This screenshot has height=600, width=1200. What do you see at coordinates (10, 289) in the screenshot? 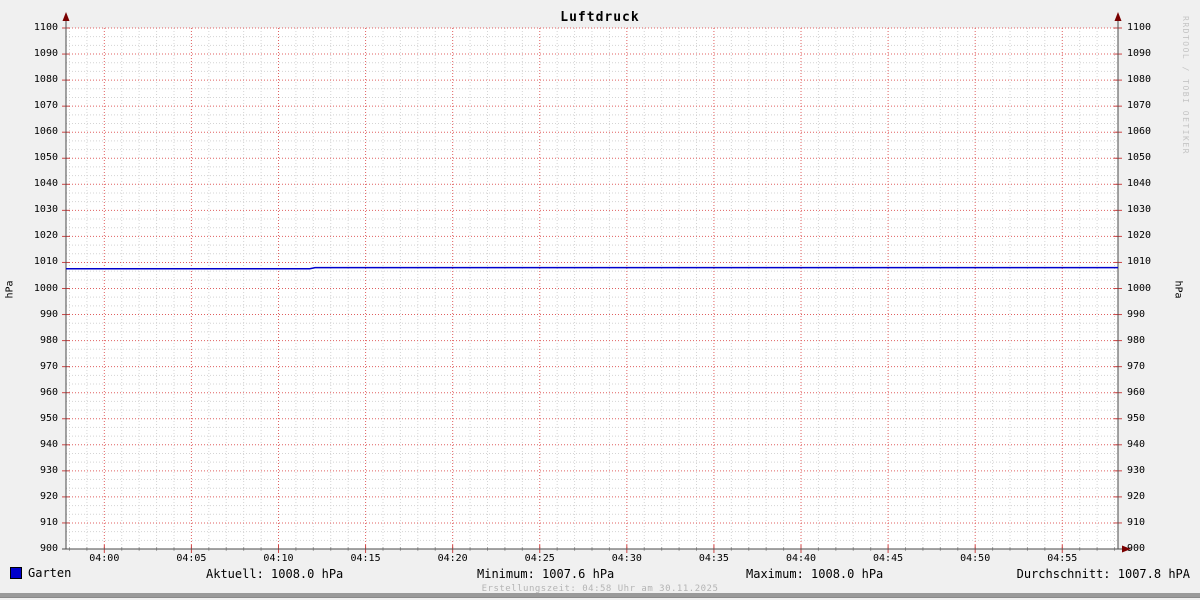
I see `y-axis-unit-left: hPa` at bounding box center [10, 289].